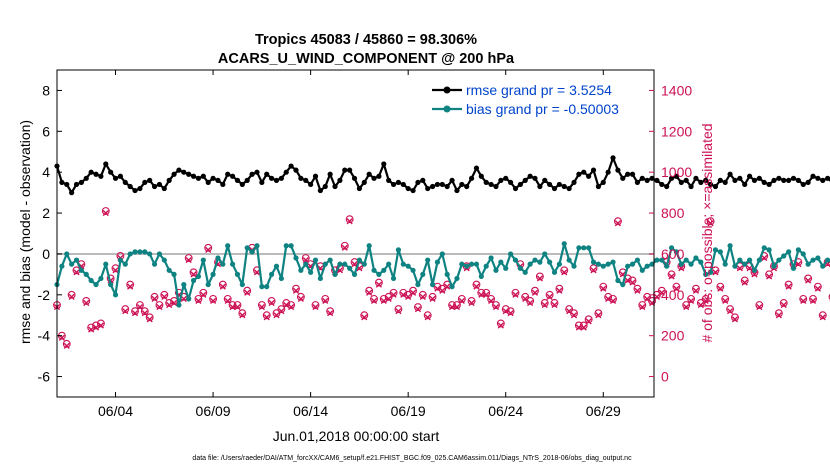 This screenshot has width=830, height=470. Describe the element at coordinates (542, 109) in the screenshot. I see `legend-bias-label: bias grand pr = -0.50003` at that location.